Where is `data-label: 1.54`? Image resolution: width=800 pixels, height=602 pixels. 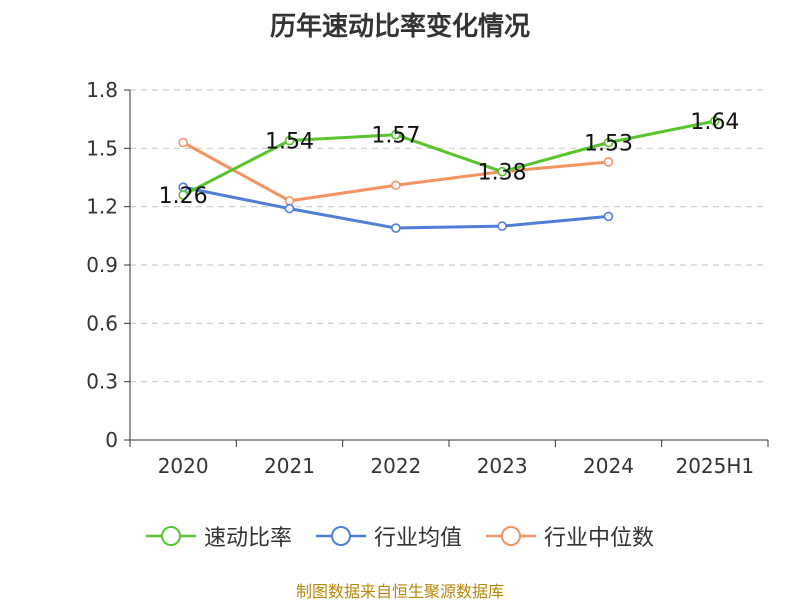
data-label: 1.54 is located at coordinates (289, 142).